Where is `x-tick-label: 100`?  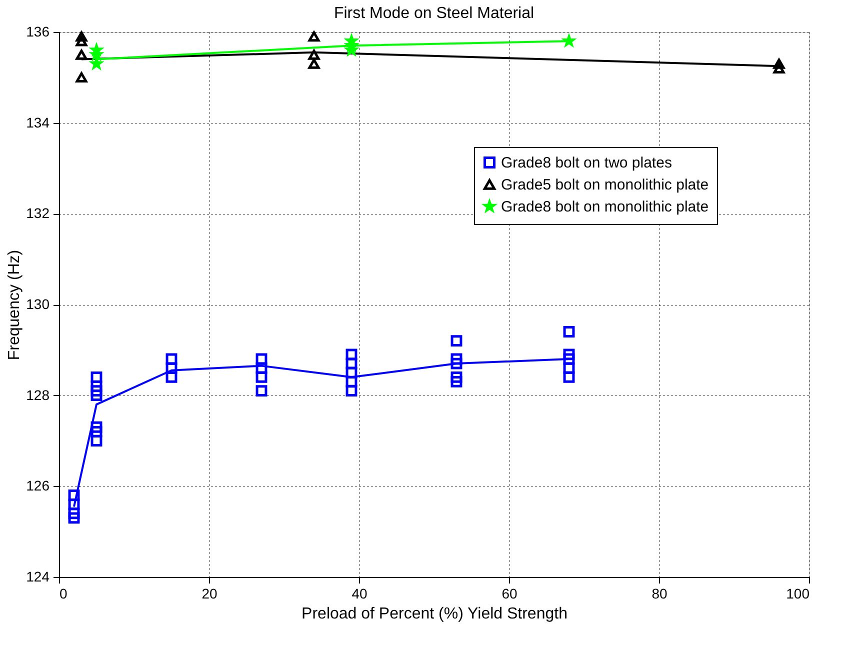
x-tick-label: 100 is located at coordinates (798, 594).